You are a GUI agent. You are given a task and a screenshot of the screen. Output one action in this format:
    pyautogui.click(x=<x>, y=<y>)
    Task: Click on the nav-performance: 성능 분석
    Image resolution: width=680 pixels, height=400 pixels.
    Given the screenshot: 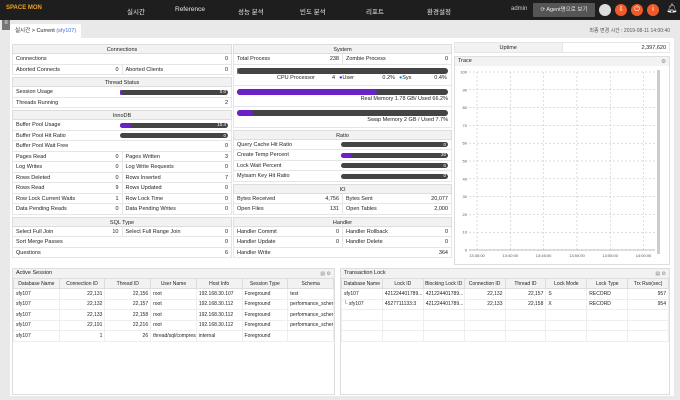 What is the action you would take?
    pyautogui.click(x=251, y=12)
    